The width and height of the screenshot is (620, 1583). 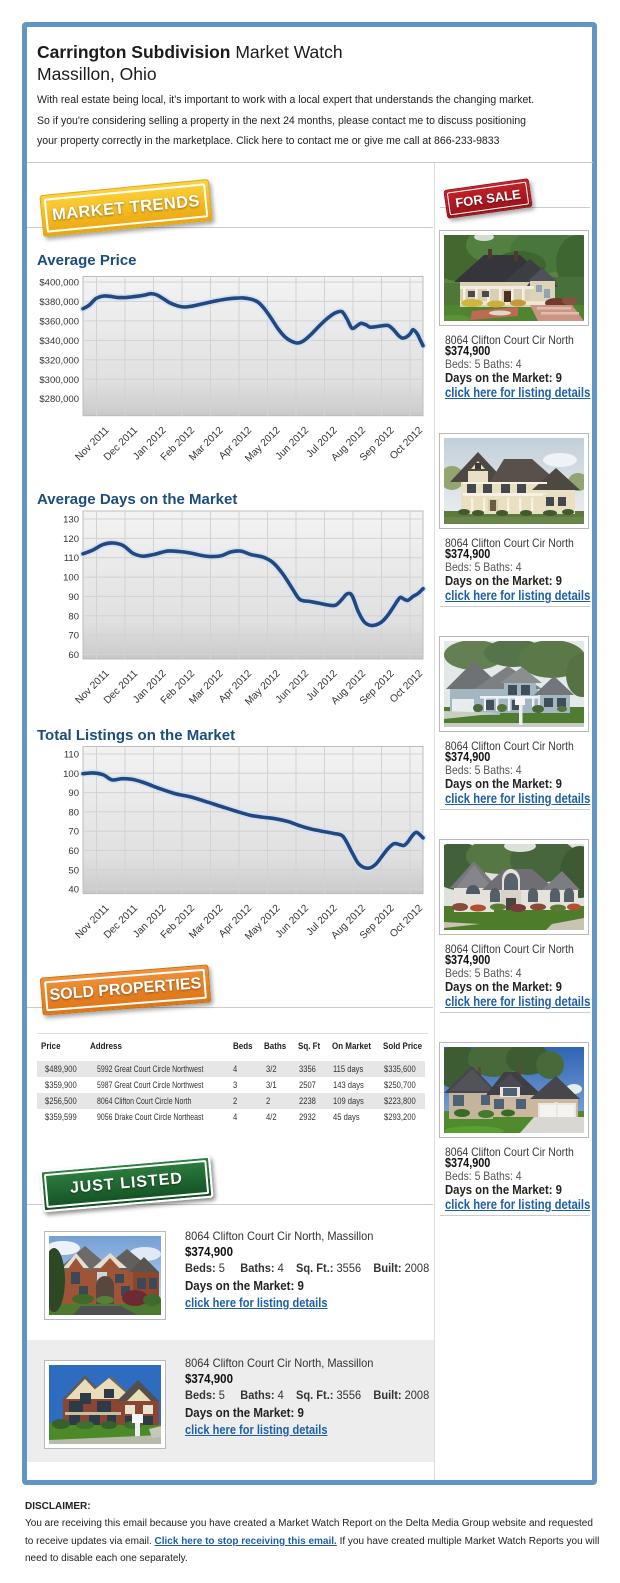 What do you see at coordinates (71, 539) in the screenshot?
I see `svg-text: 120` at bounding box center [71, 539].